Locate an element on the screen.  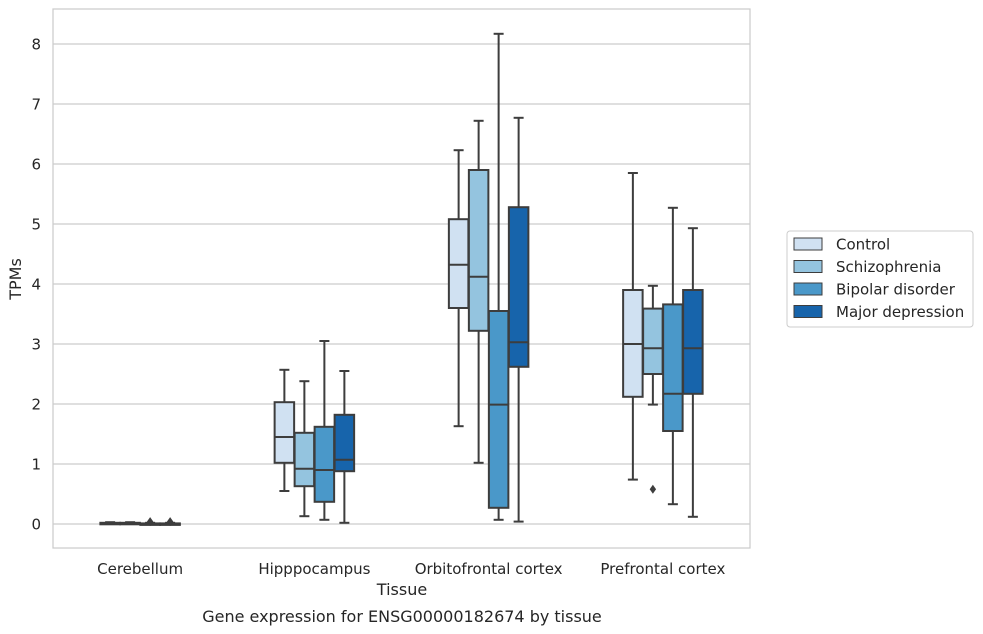
y-axis-label: TPMs is located at coordinates (15, 279).